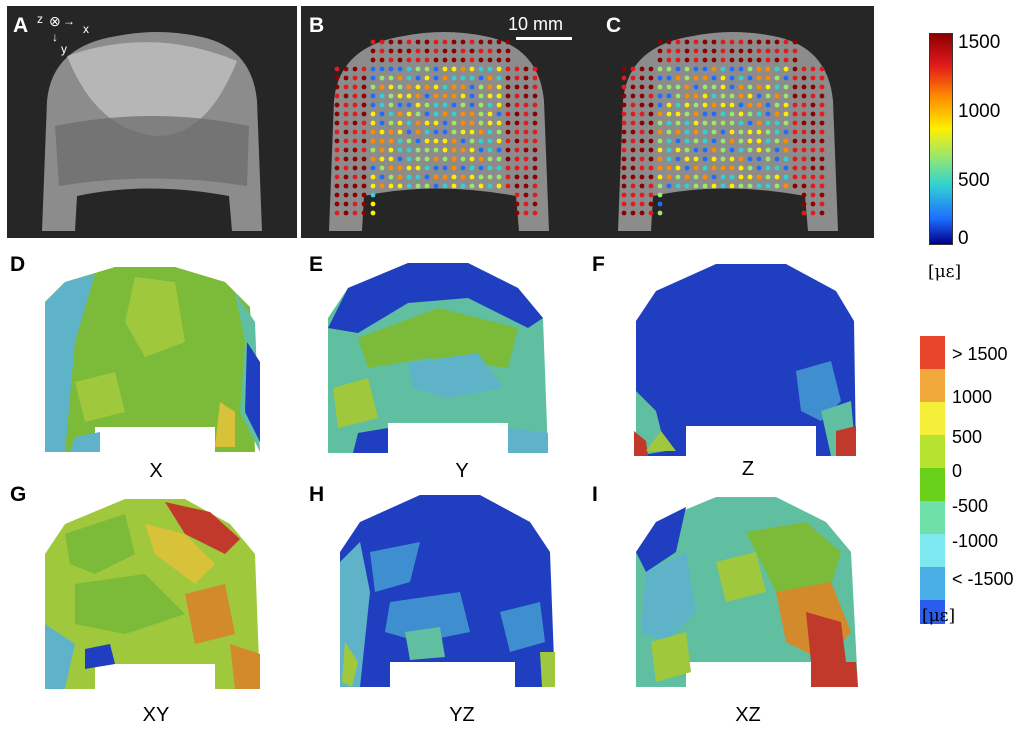 The width and height of the screenshot is (1034, 729). Describe the element at coordinates (18, 494) in the screenshot. I see `panel-label-g: G` at that location.